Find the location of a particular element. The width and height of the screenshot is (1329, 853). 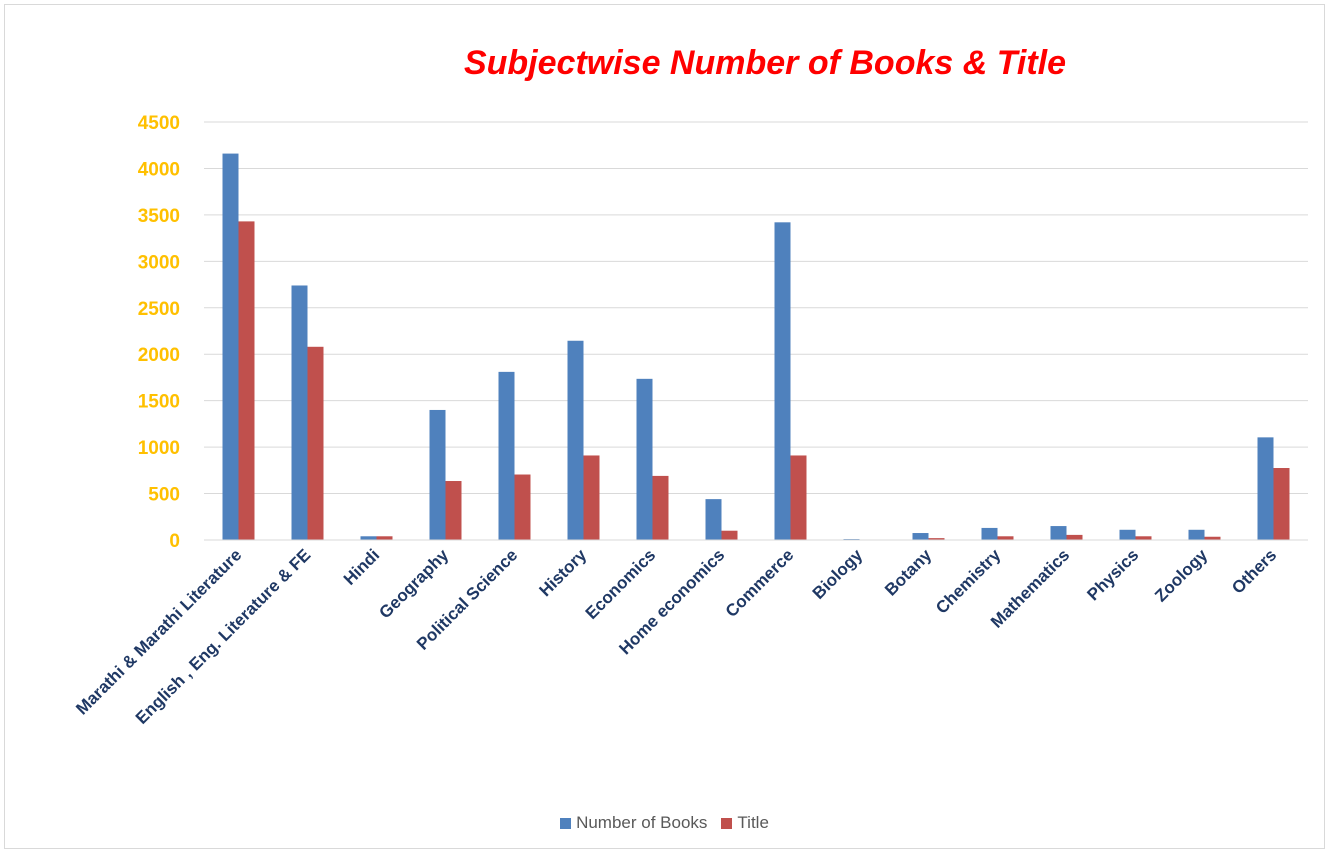

legend-item-title: Title is located at coordinates (745, 823).